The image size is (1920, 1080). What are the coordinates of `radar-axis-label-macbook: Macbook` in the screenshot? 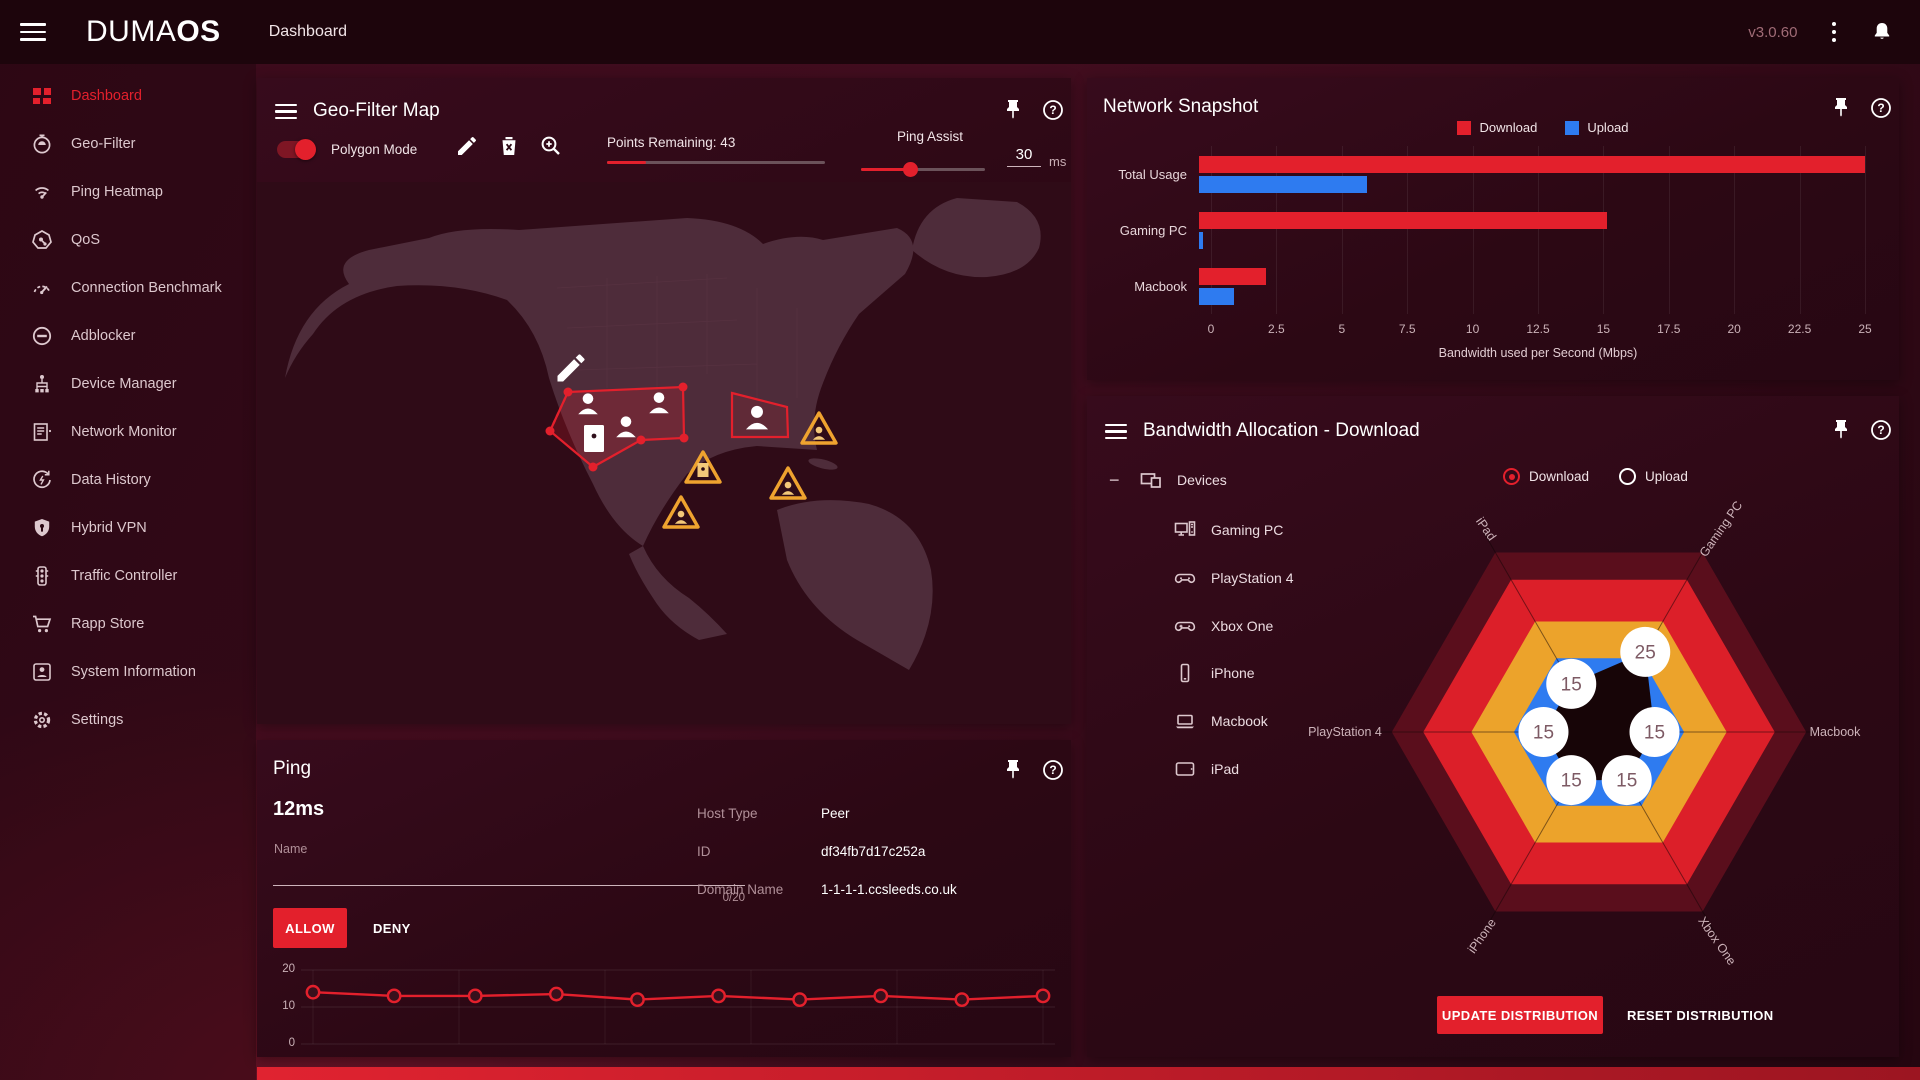 It's located at (1835, 732).